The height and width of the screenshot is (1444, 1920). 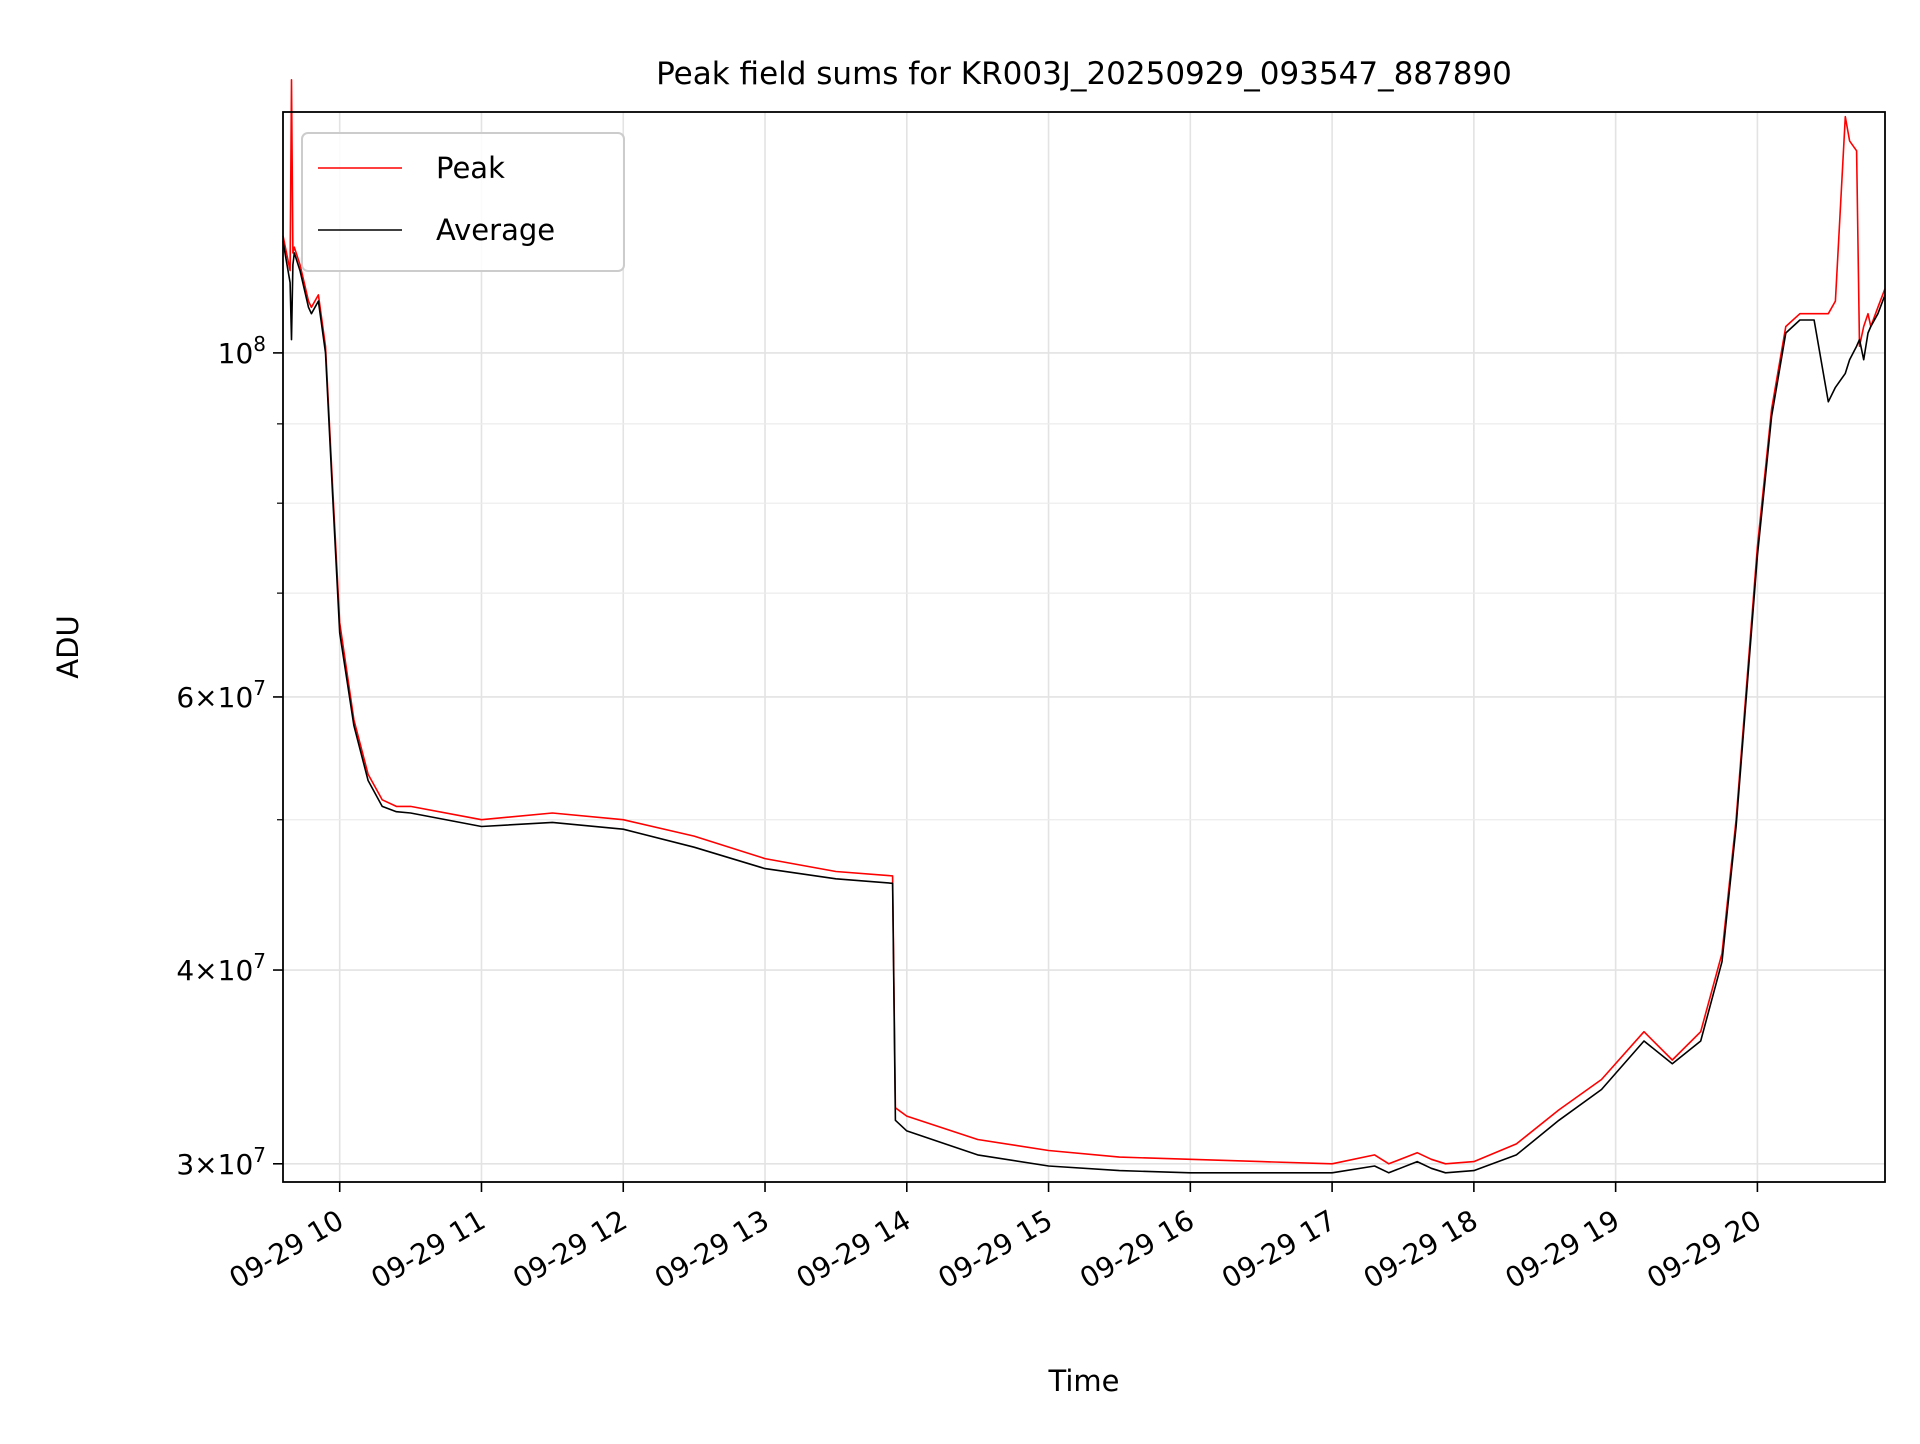 I want to click on x-tick-label: 09-29 19, so click(x=1563, y=1249).